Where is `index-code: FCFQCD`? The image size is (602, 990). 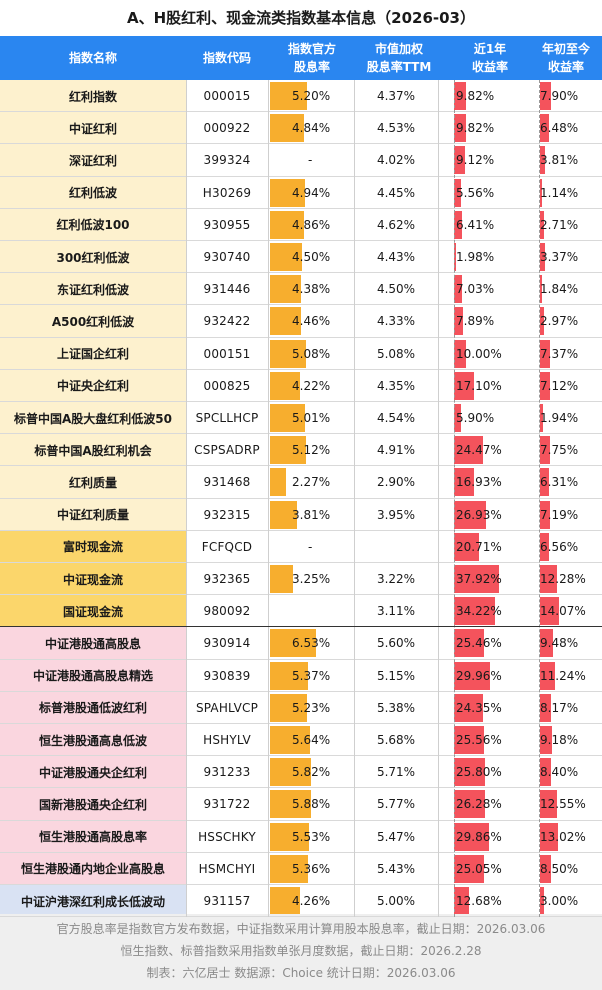 index-code: FCFQCD is located at coordinates (227, 547).